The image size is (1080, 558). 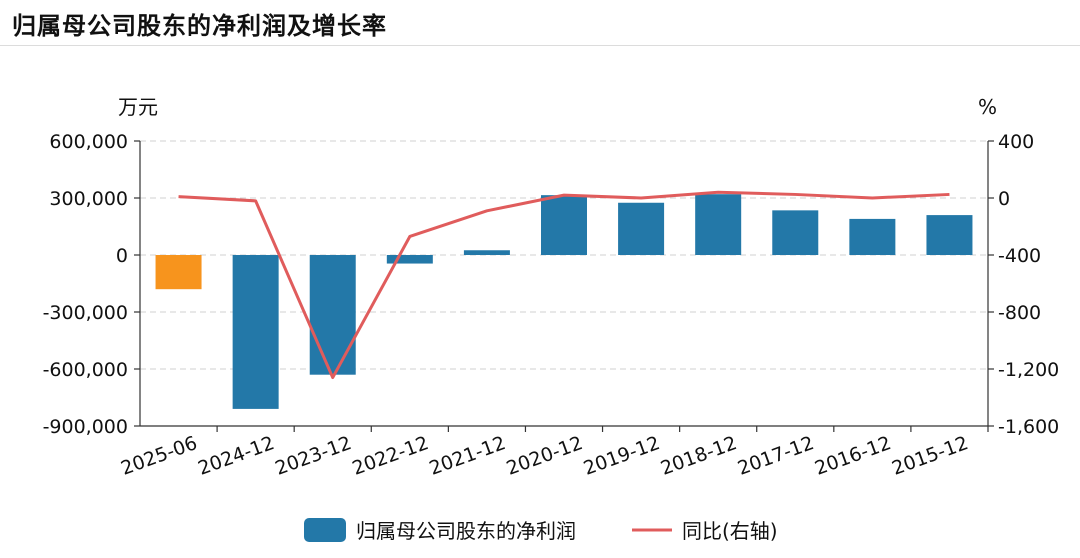 I want to click on legend-layer: 归属母公司股东的净利润 同比(右轴), so click(x=541, y=530).